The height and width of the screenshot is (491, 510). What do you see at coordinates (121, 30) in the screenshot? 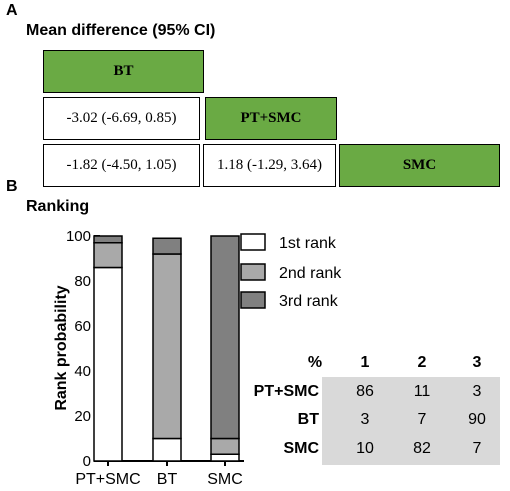
I see `panel-a-title: Mean difference (95% CI)` at bounding box center [121, 30].